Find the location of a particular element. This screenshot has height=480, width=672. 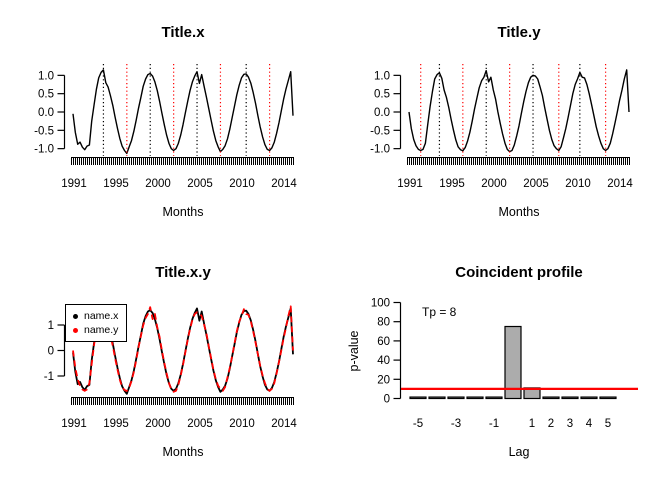

bar-lag--3 is located at coordinates (456, 398).